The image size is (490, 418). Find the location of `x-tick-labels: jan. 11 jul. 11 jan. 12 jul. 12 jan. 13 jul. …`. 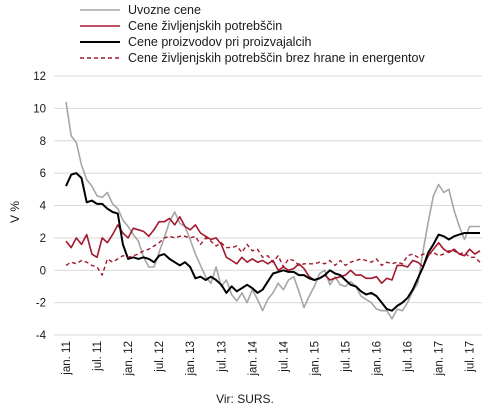

x-tick-labels: jan. 11 jul. 11 jan. 12 jul. 12 jan. 13 jul. … is located at coordinates (269, 358).